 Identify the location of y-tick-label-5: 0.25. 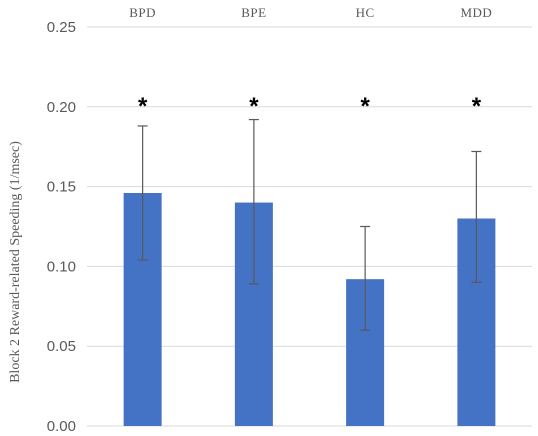
(61, 27).